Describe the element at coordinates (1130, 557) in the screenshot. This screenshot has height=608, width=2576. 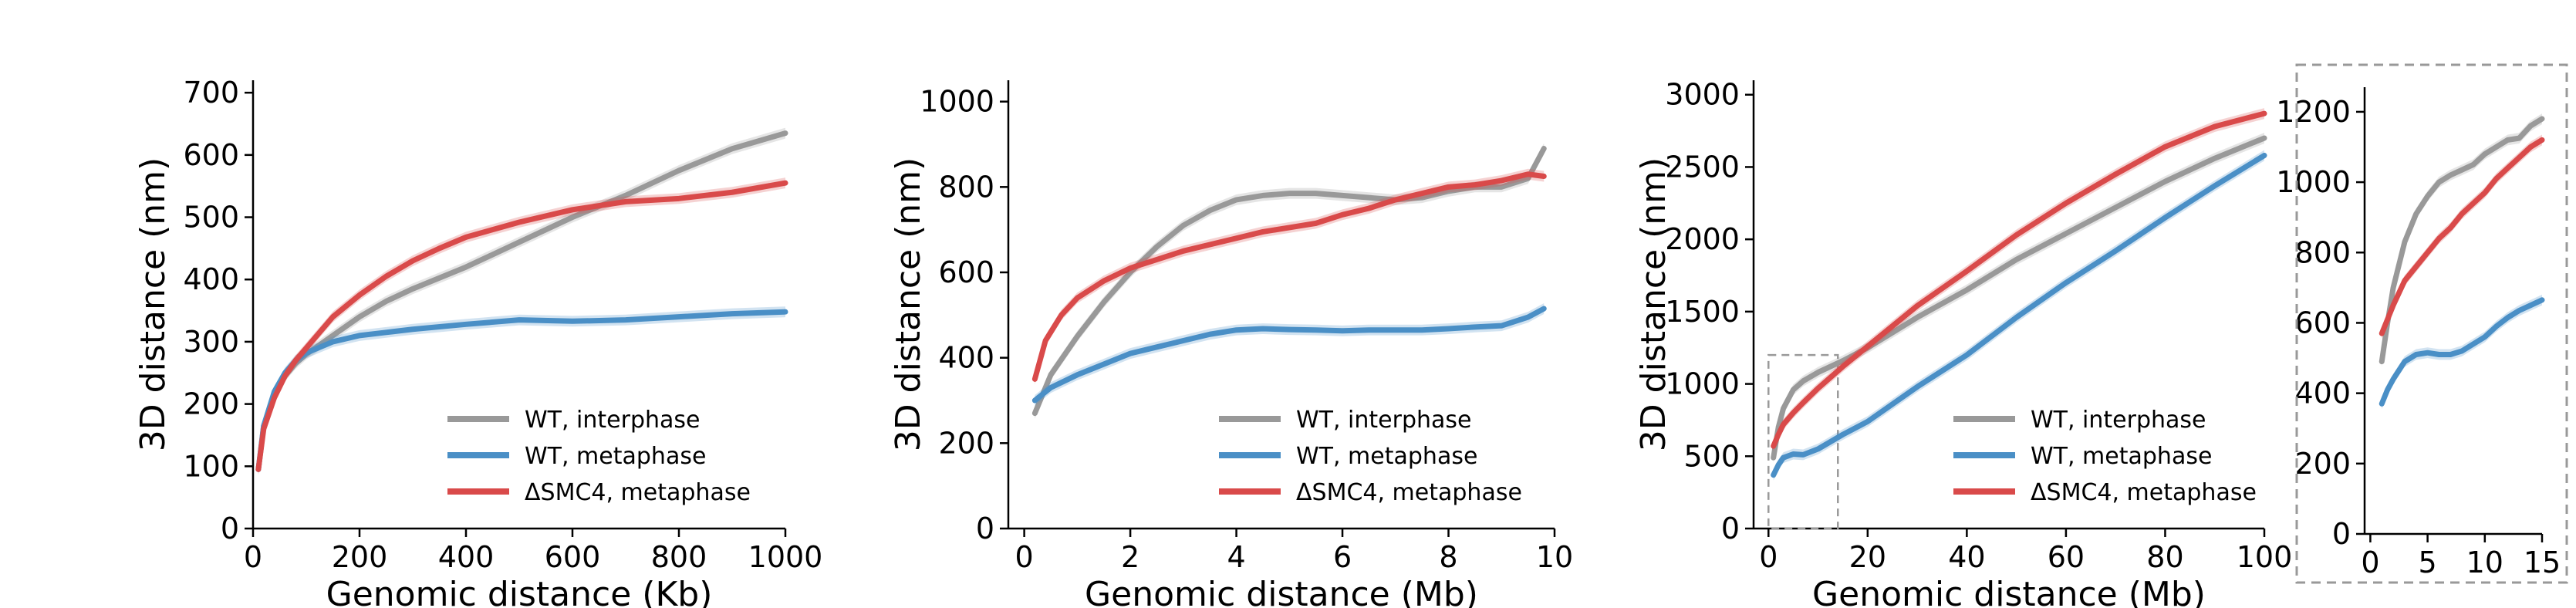
I see `x-tick-label: 2` at that location.